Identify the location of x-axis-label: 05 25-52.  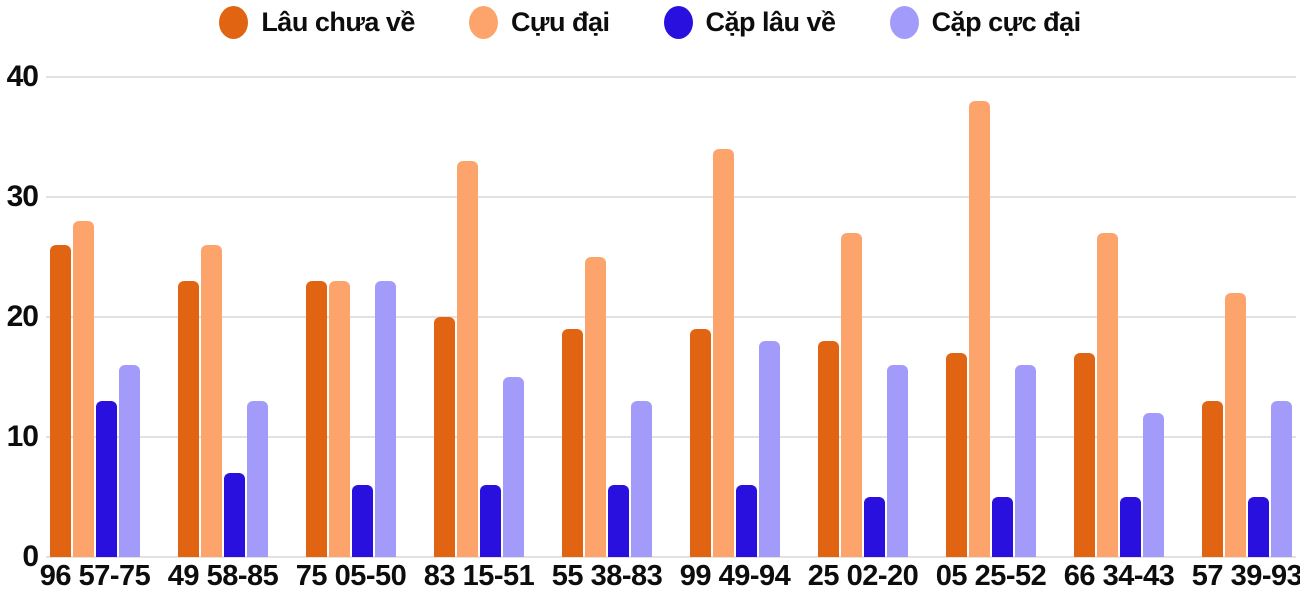
(991, 576).